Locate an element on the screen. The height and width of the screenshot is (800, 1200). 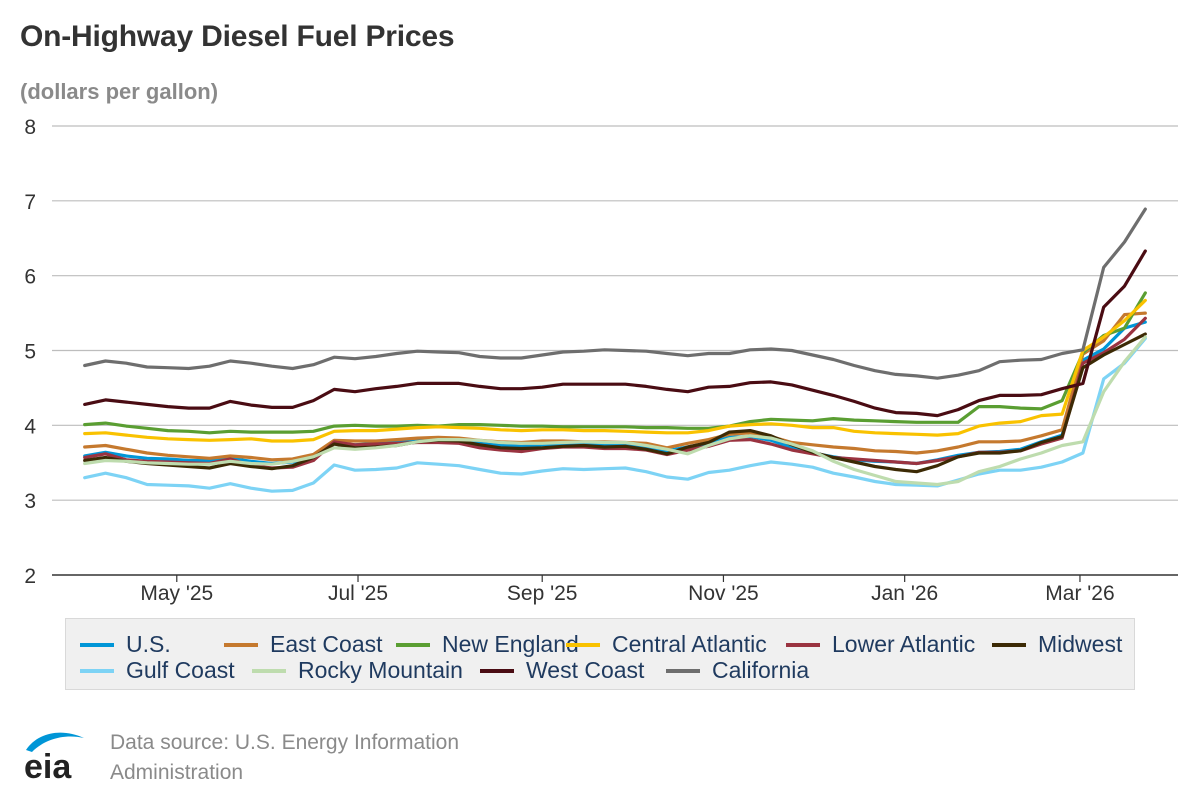
x-tick-label: Nov '25 is located at coordinates (723, 593).